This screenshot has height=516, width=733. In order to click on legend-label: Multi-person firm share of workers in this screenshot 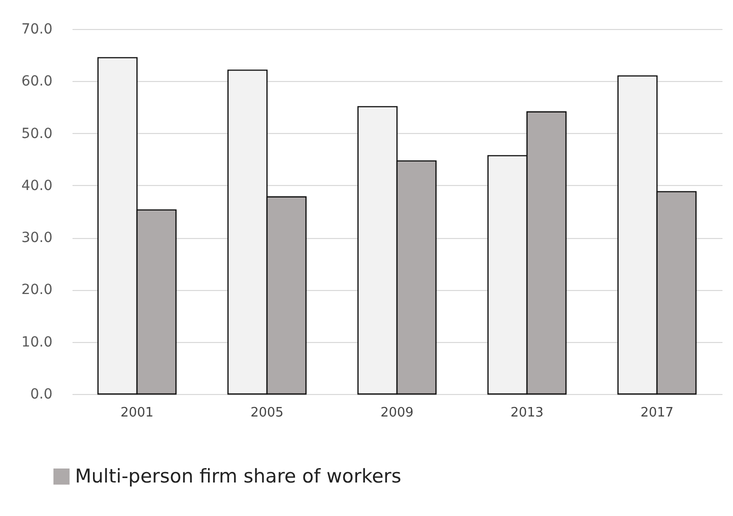, I will do `click(238, 477)`.